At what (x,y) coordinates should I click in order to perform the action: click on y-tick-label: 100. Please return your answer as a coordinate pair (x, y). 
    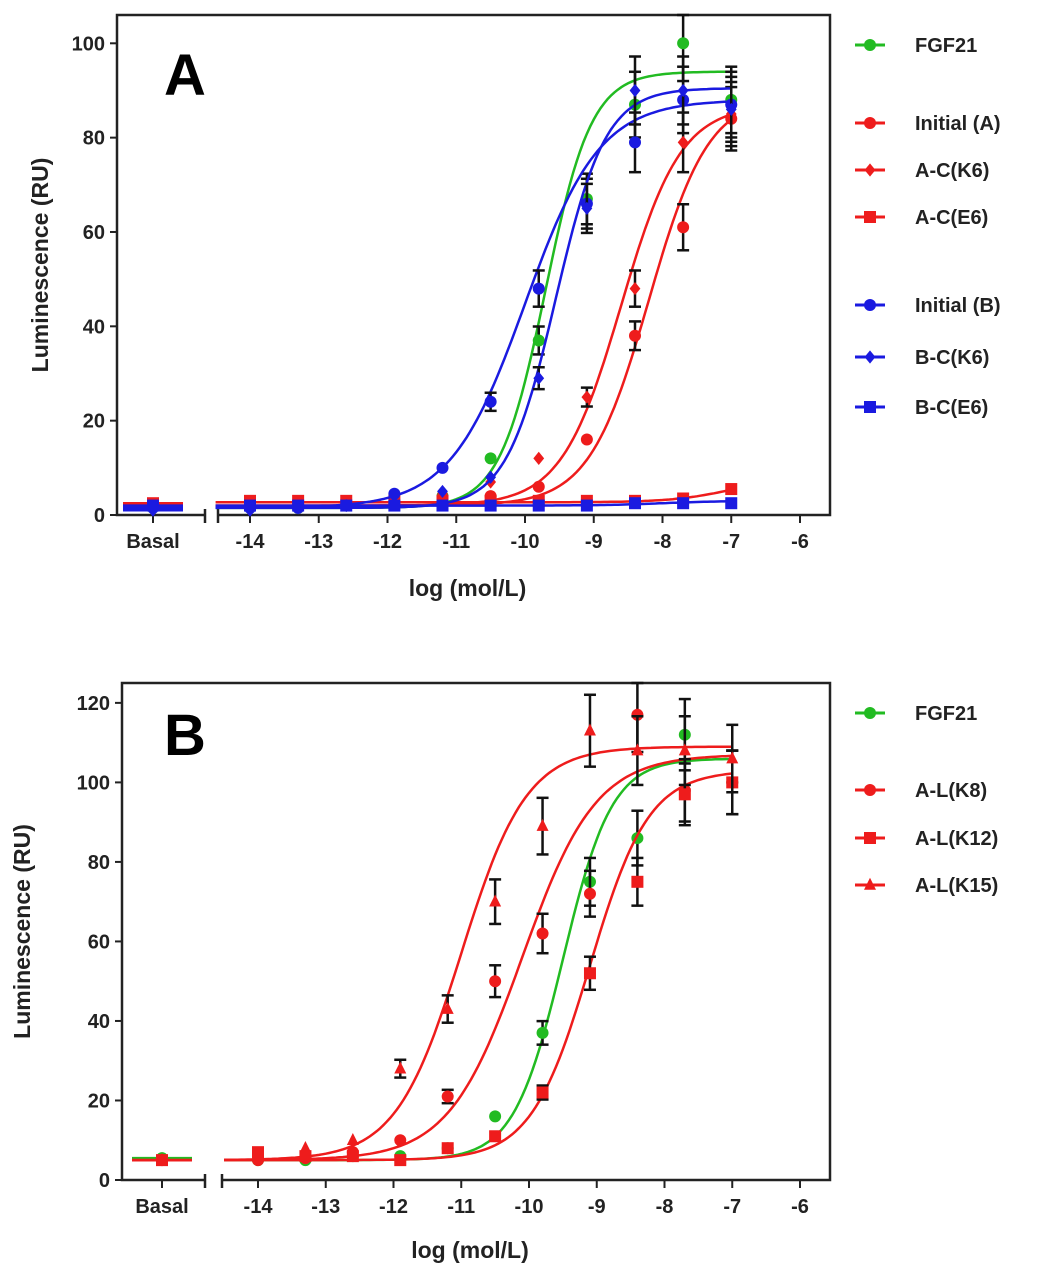
    Looking at the image, I should click on (93, 783).